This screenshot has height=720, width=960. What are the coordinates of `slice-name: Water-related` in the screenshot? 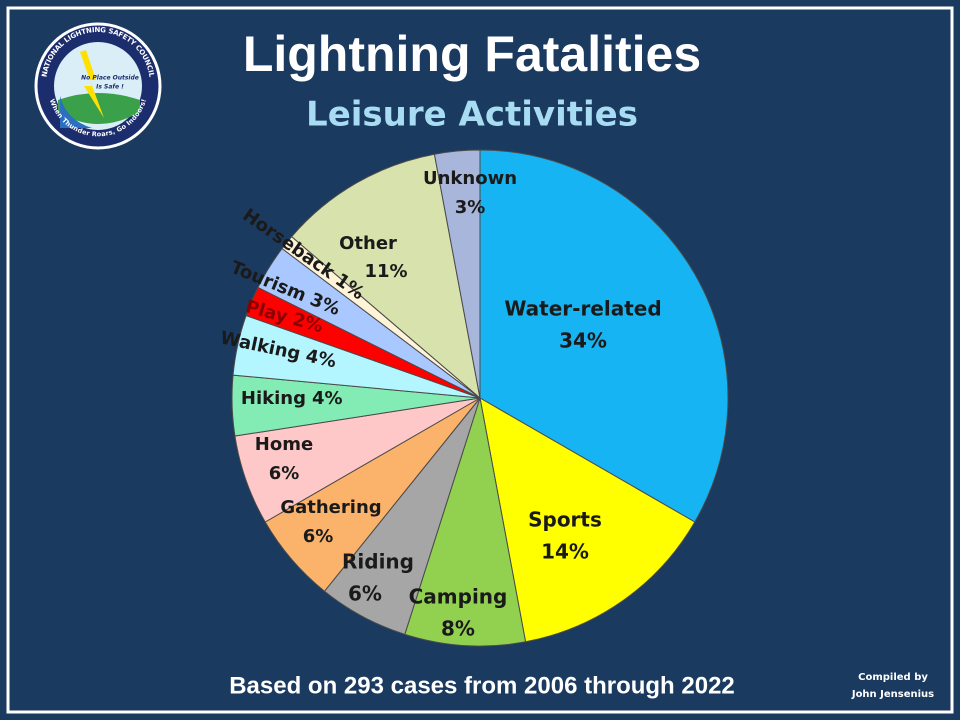 It's located at (582, 309).